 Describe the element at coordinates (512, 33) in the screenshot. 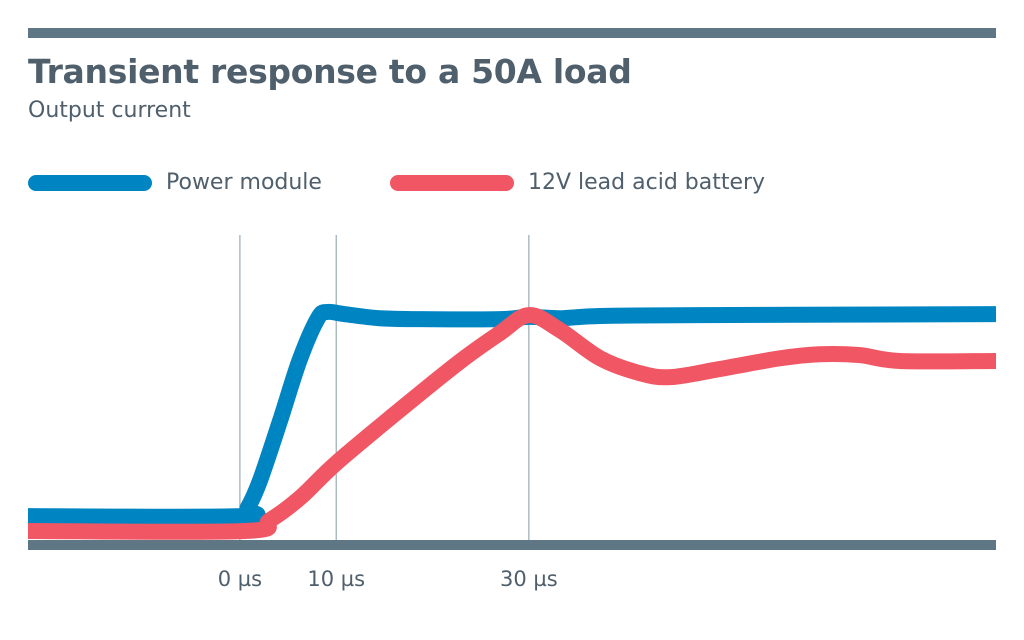

I see `top-rule` at that location.